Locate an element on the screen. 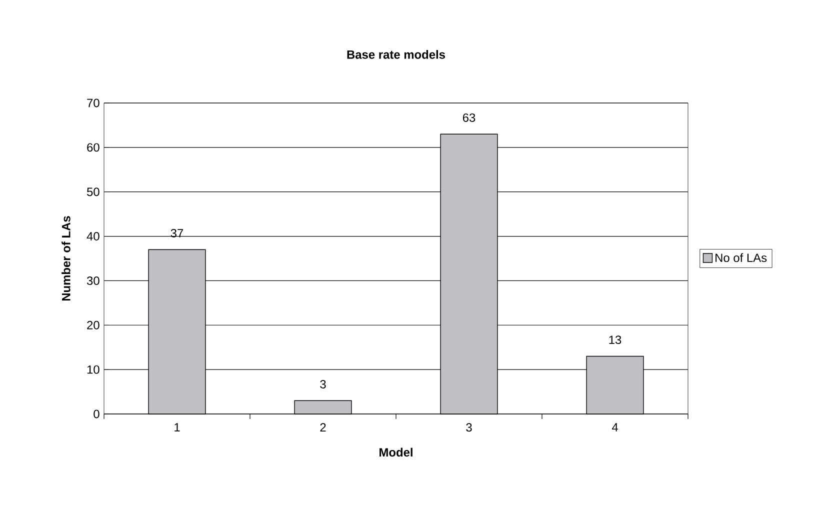  chart-title: Base rate models is located at coordinates (396, 54).